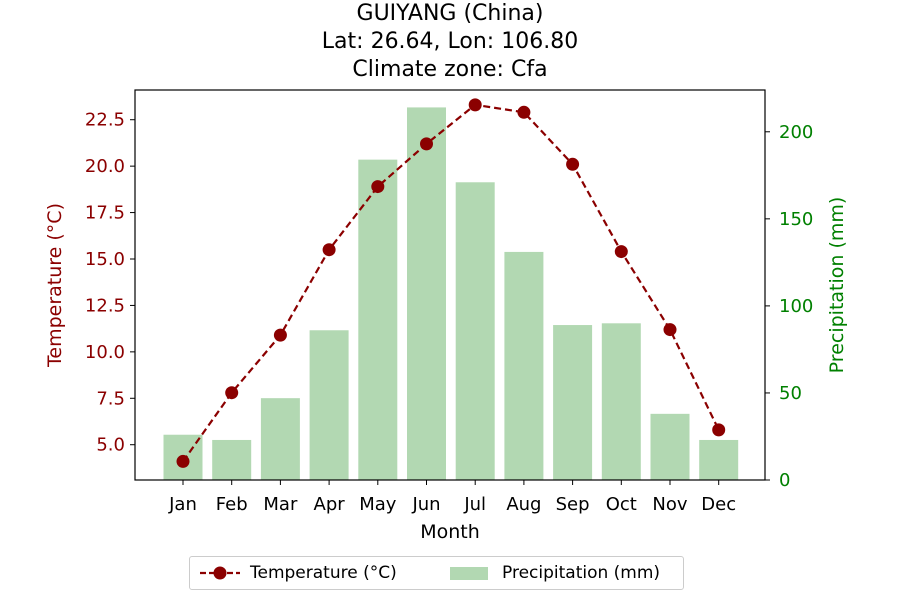 Image resolution: width=900 pixels, height=600 pixels. What do you see at coordinates (55, 285) in the screenshot?
I see `temperature-axis-label: Temperature (°C)` at bounding box center [55, 285].